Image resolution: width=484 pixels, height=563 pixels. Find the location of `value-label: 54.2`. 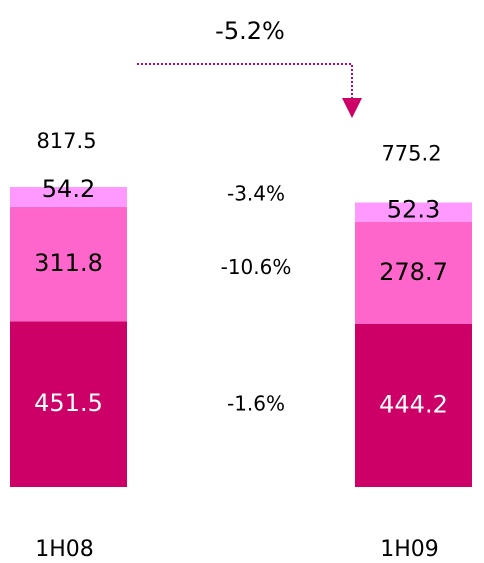

value-label: 54.2 is located at coordinates (68, 189).